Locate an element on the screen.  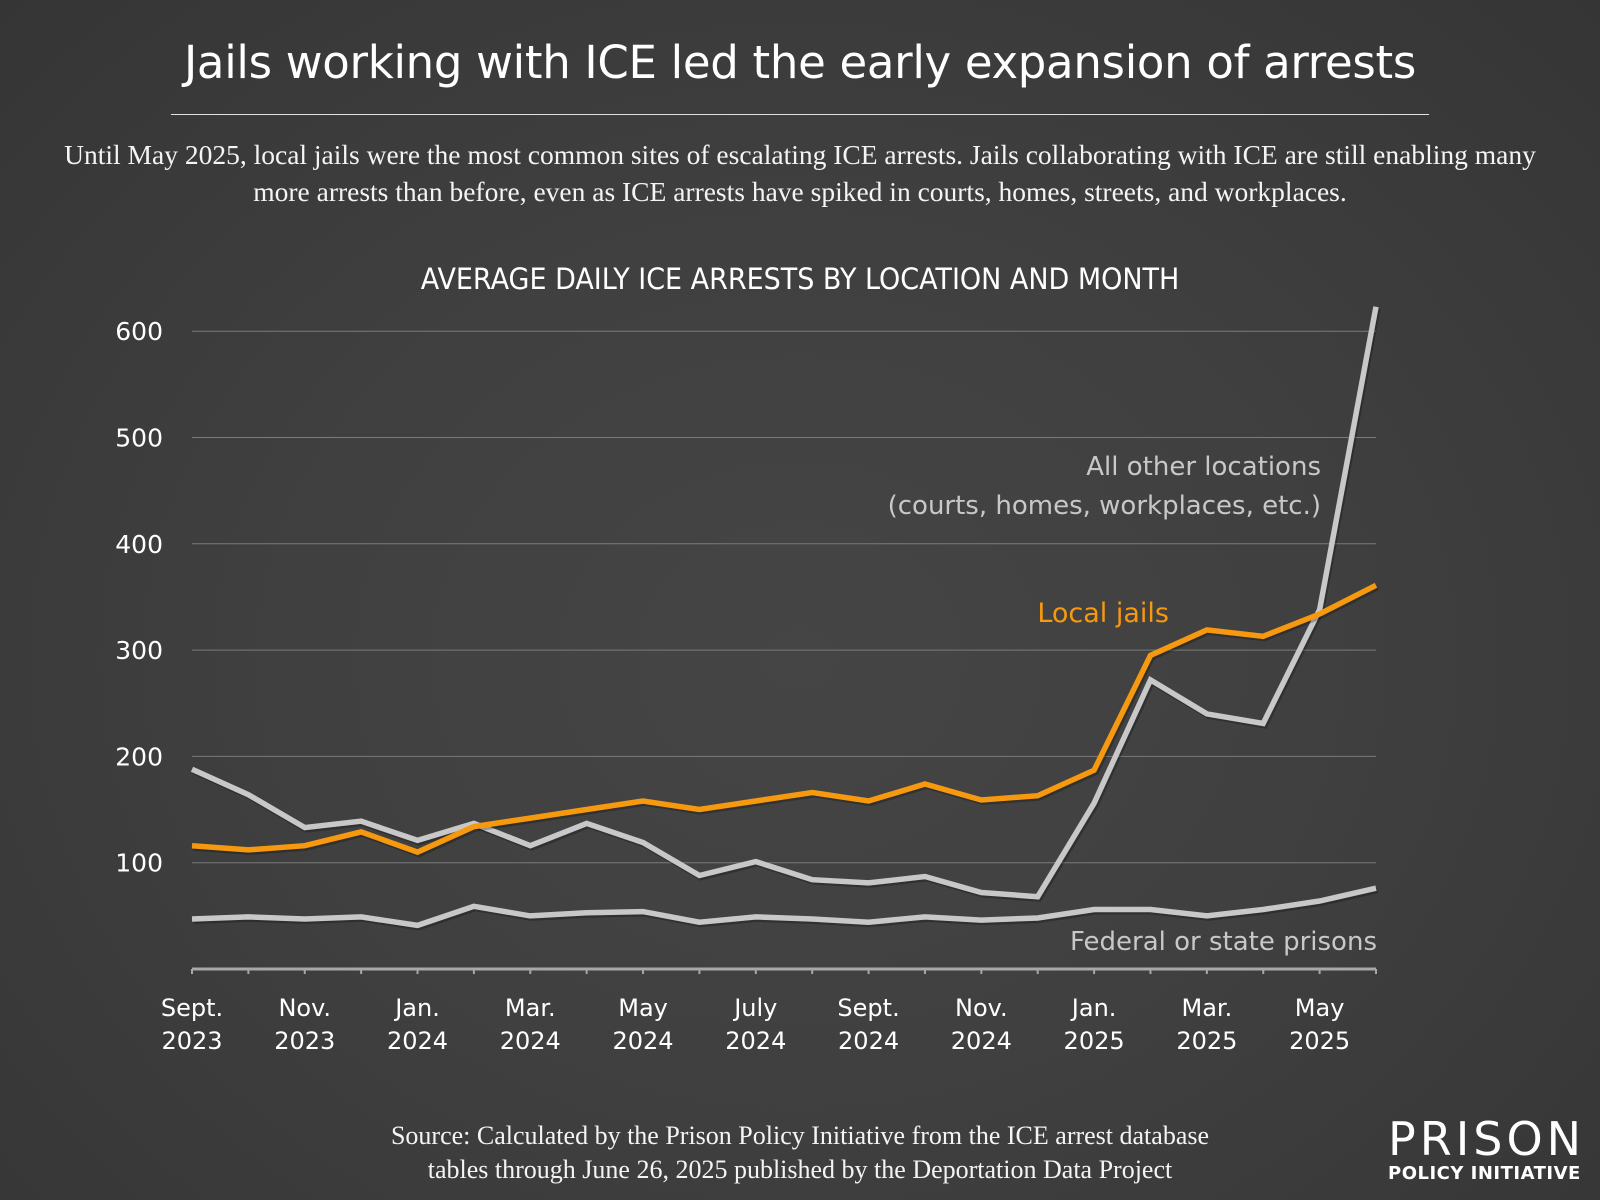
title-divider is located at coordinates (800, 114).